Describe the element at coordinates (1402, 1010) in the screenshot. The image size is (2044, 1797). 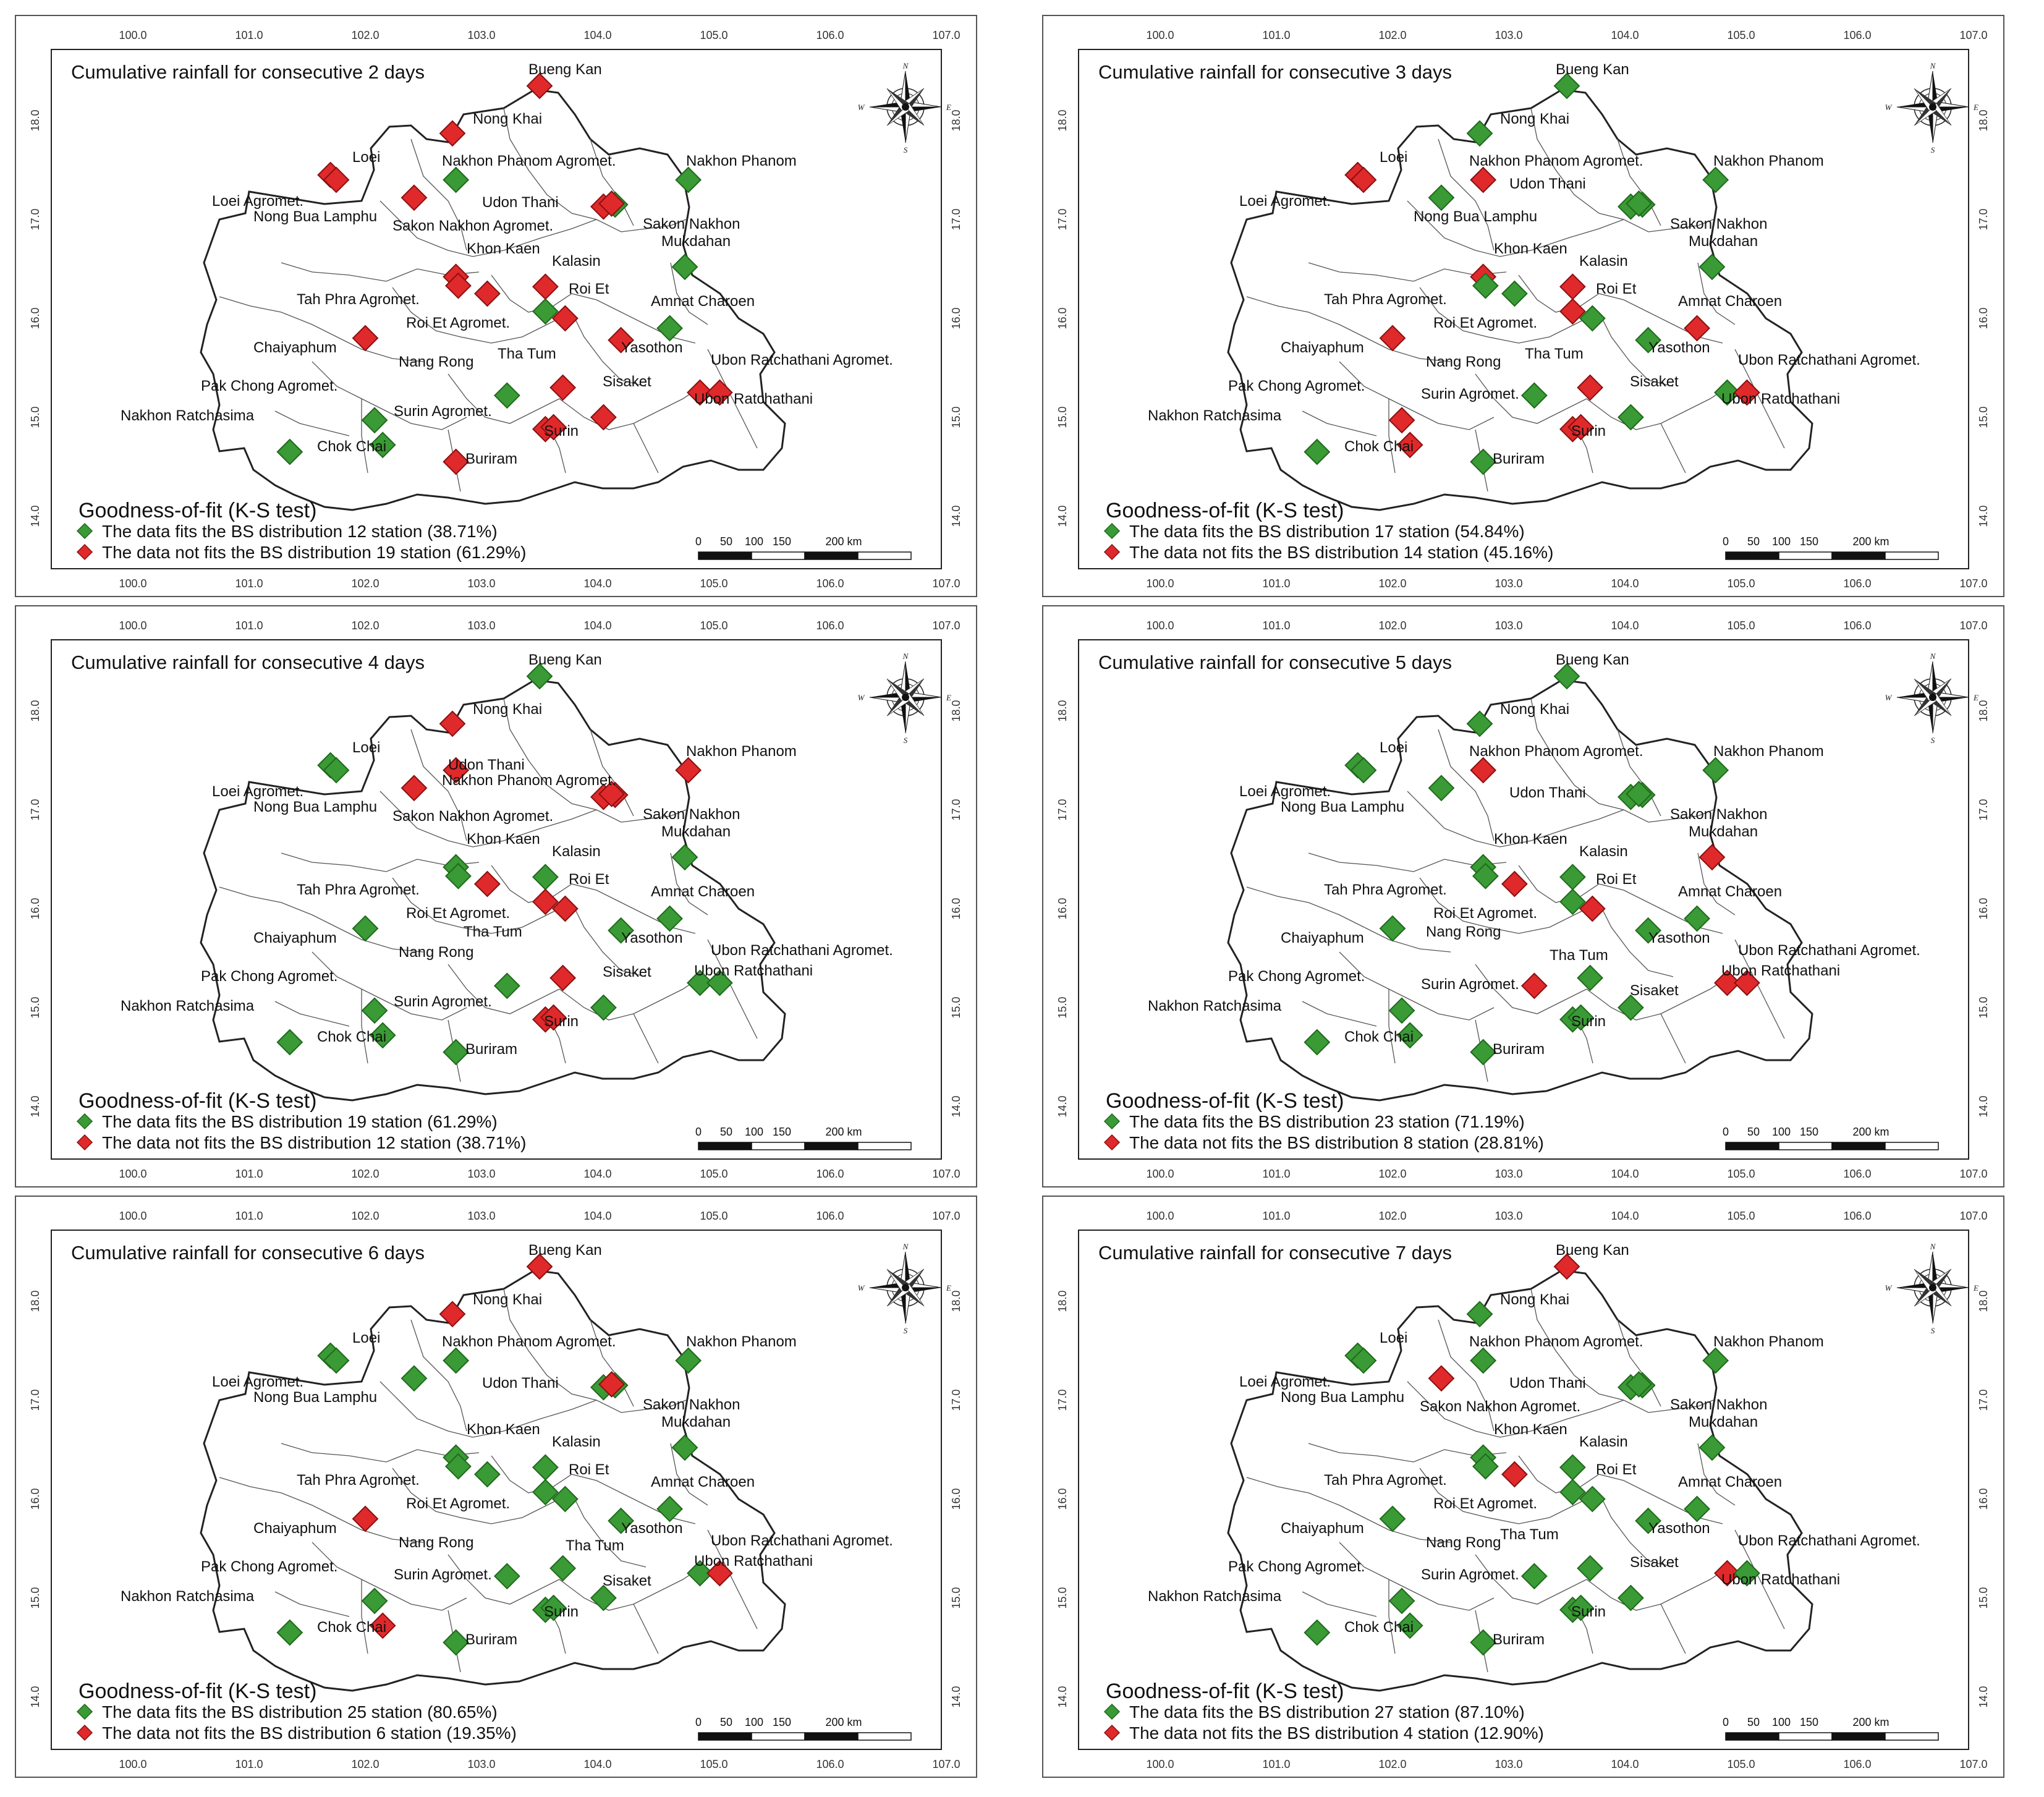
I see `station-marker-pak-chong-agromet` at that location.